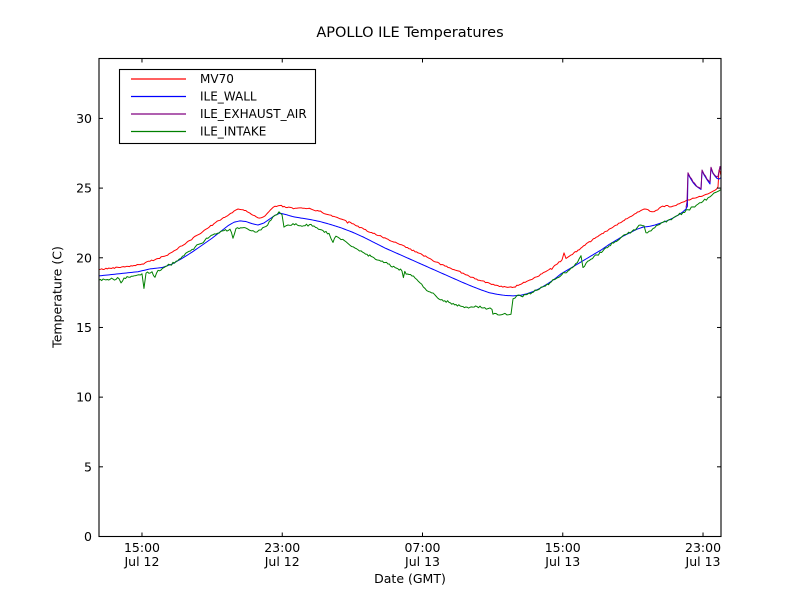 This screenshot has height=600, width=800. What do you see at coordinates (217, 79) in the screenshot?
I see `legend-label-MV70: MV70` at bounding box center [217, 79].